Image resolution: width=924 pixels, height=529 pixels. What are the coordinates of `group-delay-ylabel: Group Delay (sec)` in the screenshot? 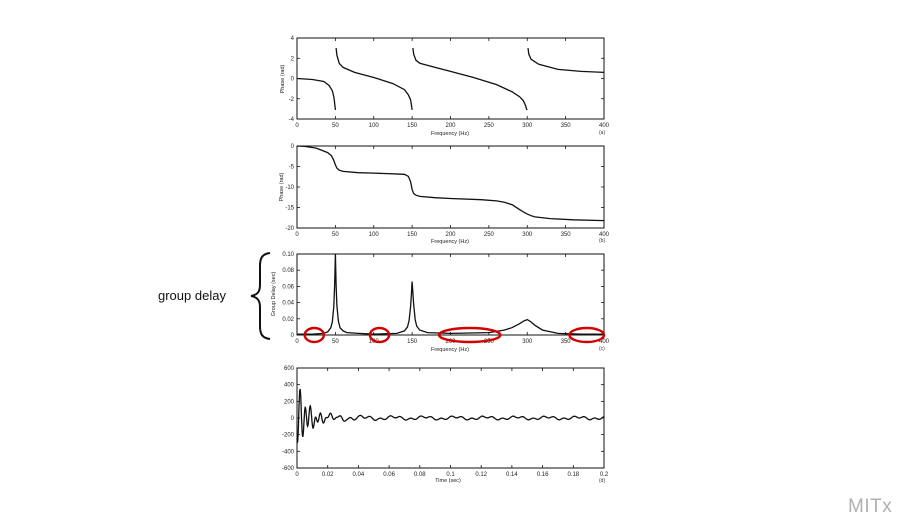 It's located at (274, 294).